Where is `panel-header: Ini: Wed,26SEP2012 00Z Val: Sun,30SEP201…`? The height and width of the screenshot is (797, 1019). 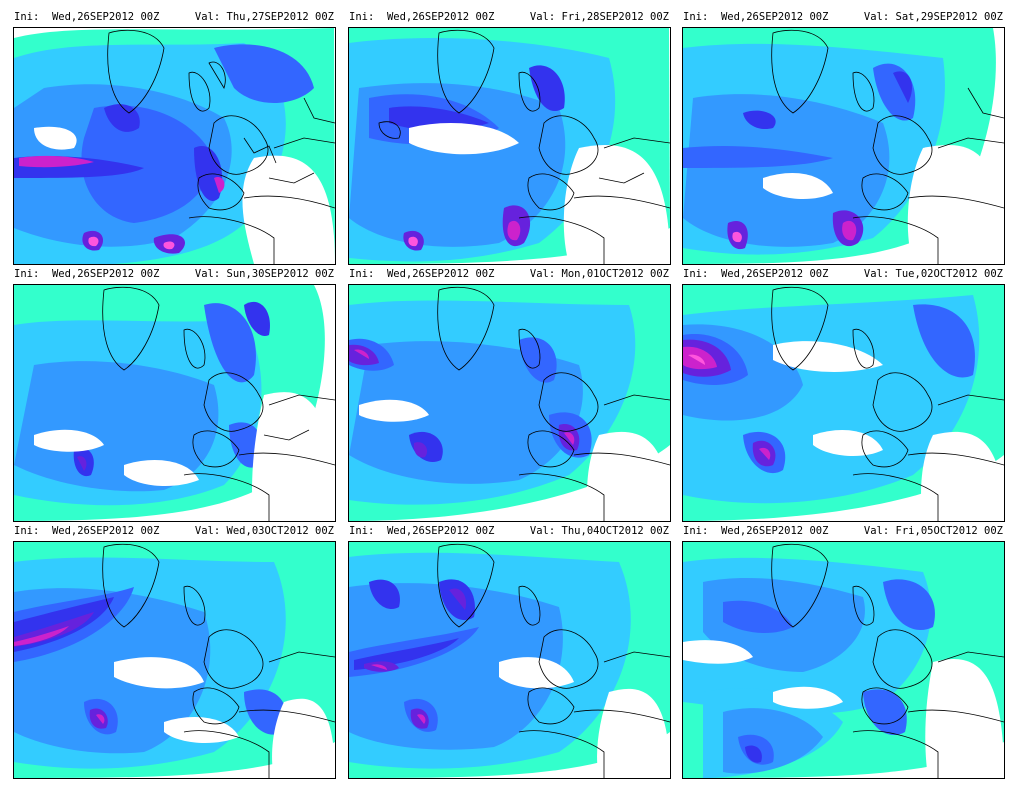 panel-header: Ini: Wed,26SEP2012 00Z Val: Sun,30SEP201… is located at coordinates (174, 274).